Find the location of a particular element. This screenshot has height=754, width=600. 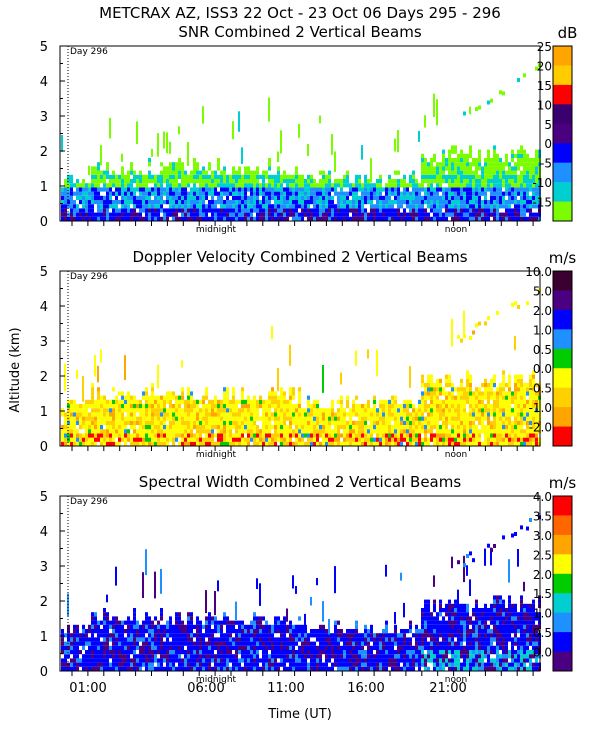

y-tick-label: 1 is located at coordinates (44, 412).